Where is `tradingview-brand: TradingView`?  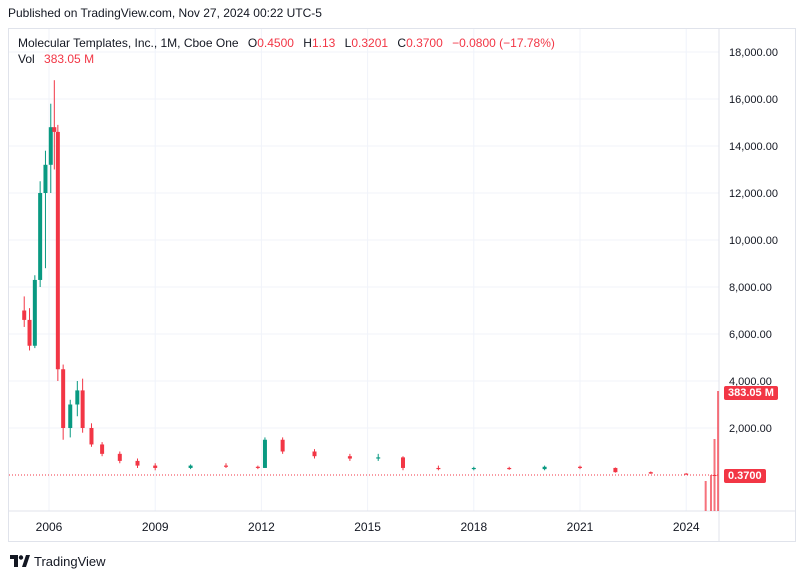
tradingview-brand: TradingView is located at coordinates (70, 561).